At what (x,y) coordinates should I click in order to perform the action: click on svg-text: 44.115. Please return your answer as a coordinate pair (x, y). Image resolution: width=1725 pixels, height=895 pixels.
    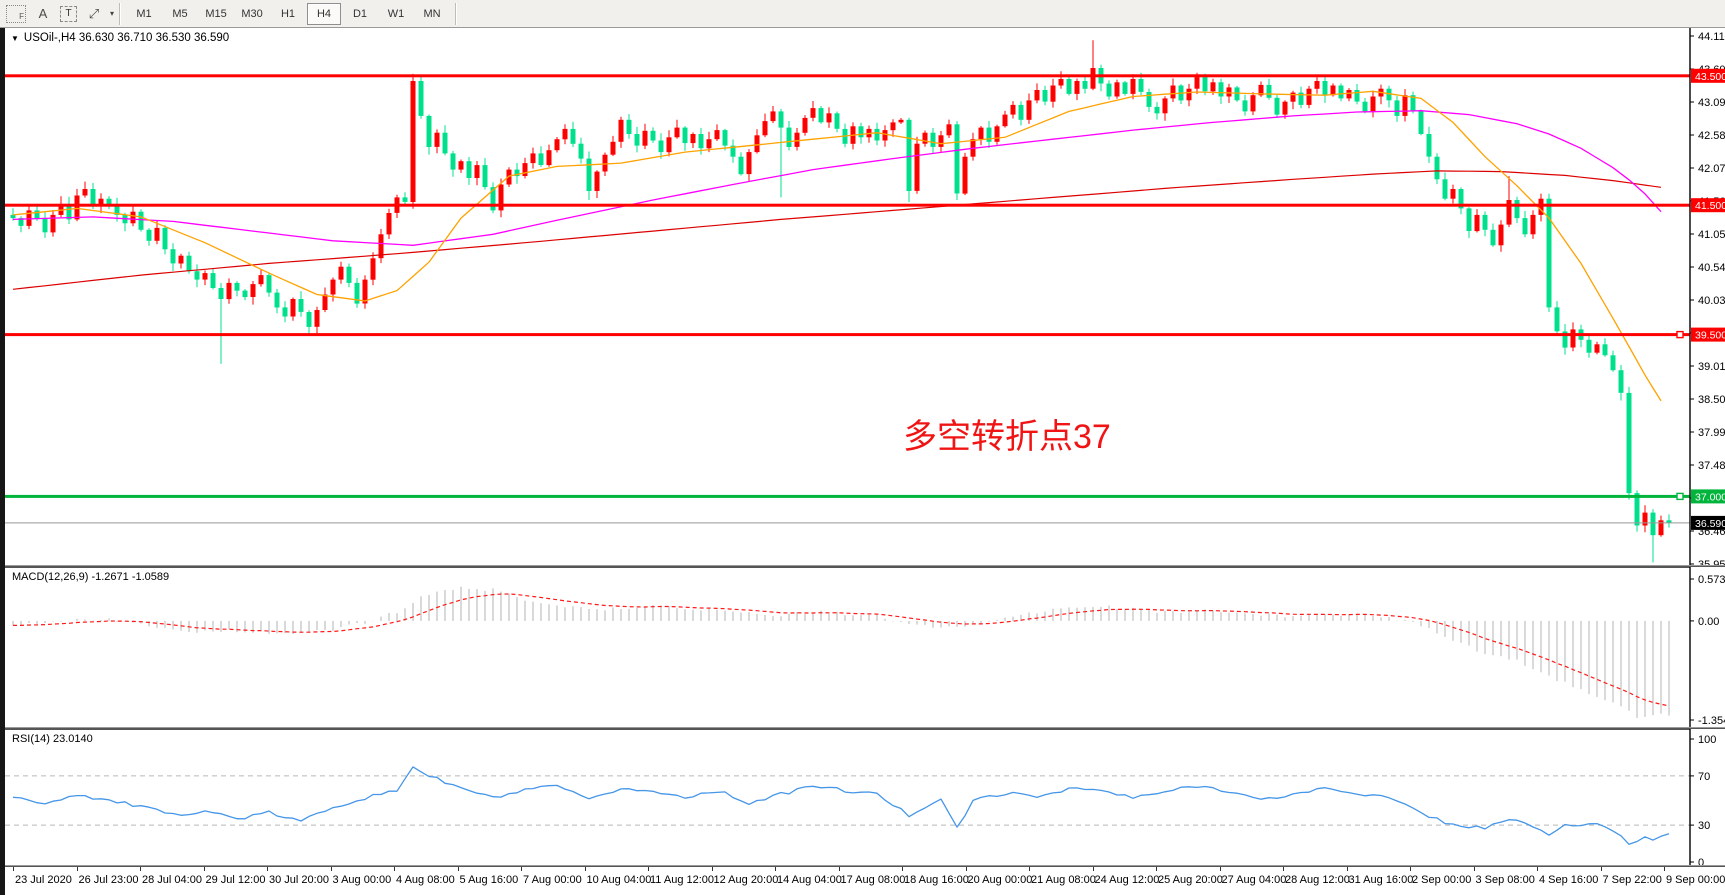
    Looking at the image, I should click on (1711, 37).